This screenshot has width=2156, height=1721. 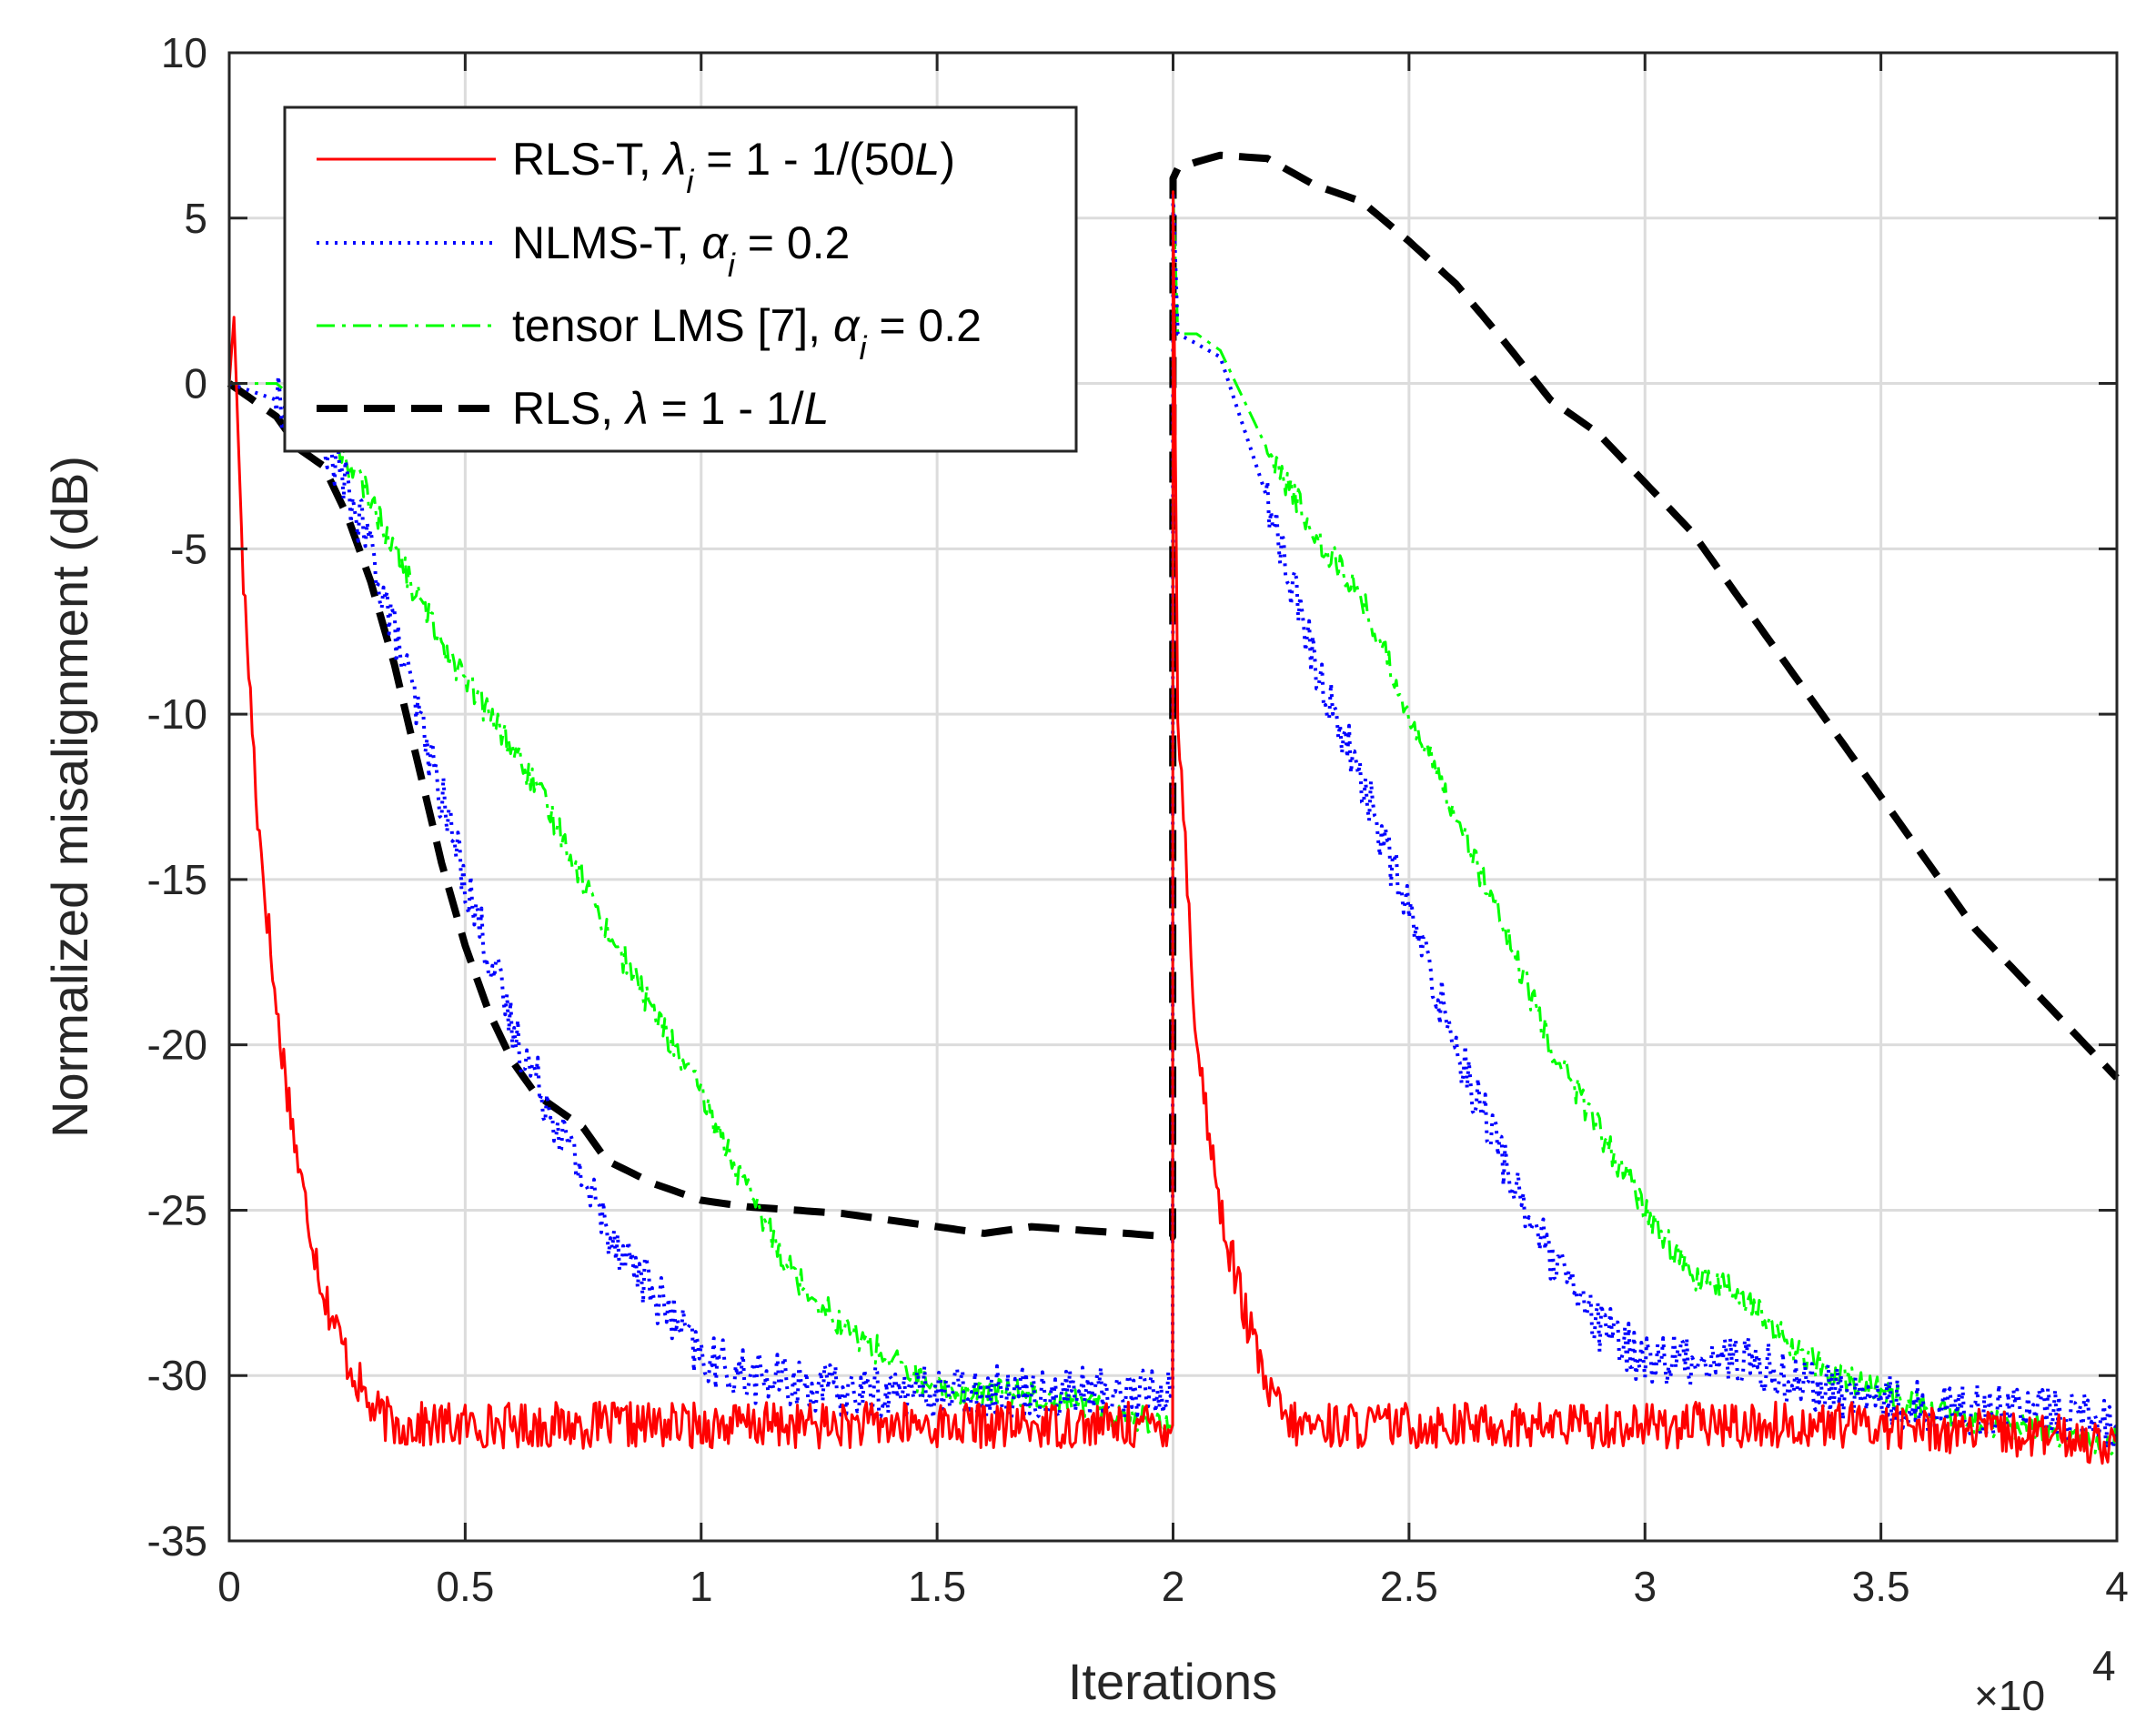 What do you see at coordinates (733, 167) in the screenshot?
I see `legend-label: RLS-T, λi = 1 - 1/(50L)` at bounding box center [733, 167].